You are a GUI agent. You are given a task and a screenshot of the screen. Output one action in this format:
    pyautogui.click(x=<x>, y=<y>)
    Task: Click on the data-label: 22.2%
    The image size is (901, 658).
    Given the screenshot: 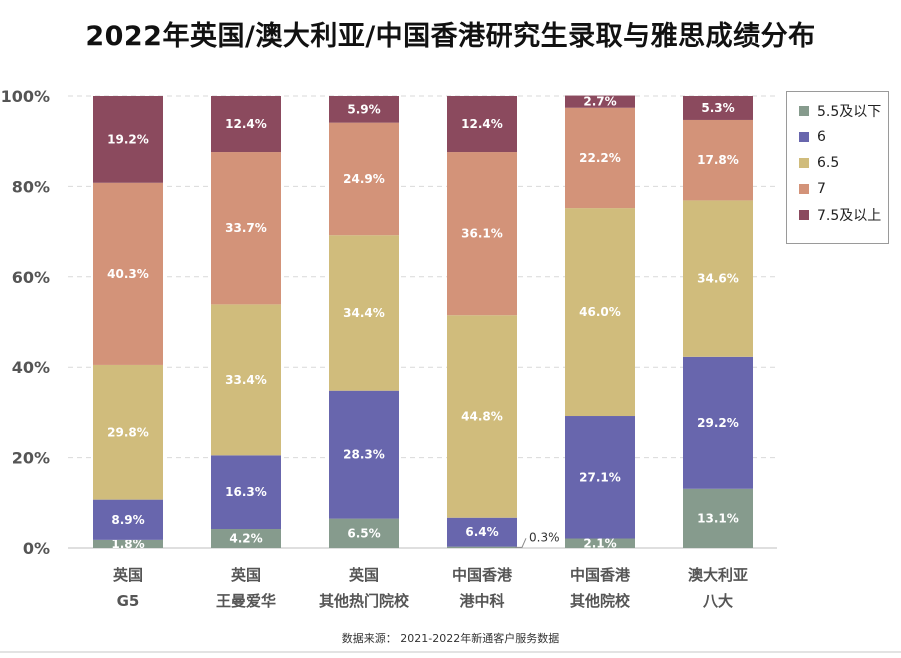 What is the action you would take?
    pyautogui.click(x=600, y=158)
    